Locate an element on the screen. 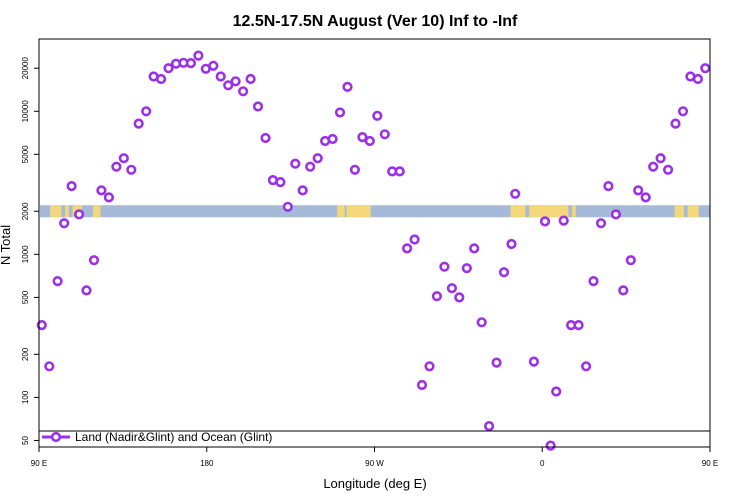 Image resolution: width=750 pixels, height=500 pixels. y-tick-label: 2000 is located at coordinates (25, 211).